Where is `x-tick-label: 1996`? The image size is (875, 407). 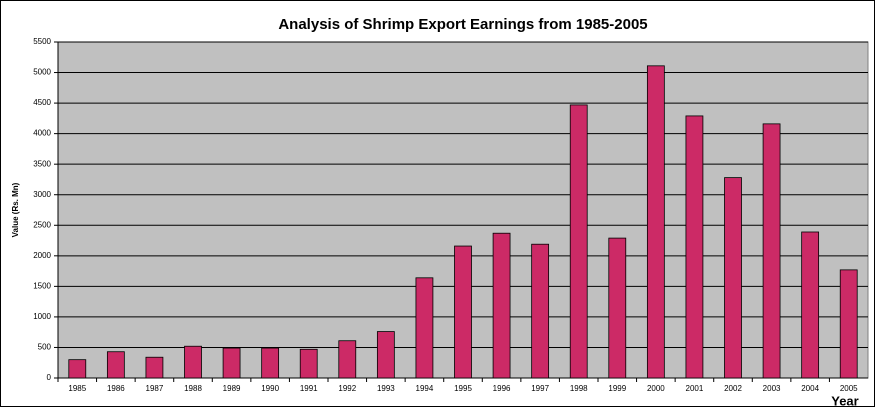 x-tick-label: 1996 is located at coordinates (502, 388).